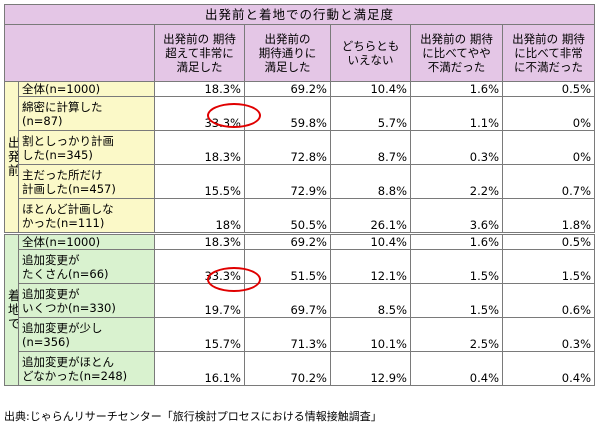 The height and width of the screenshot is (428, 598). Describe the element at coordinates (548, 181) in the screenshot. I see `value-cell: 0.7%` at that location.